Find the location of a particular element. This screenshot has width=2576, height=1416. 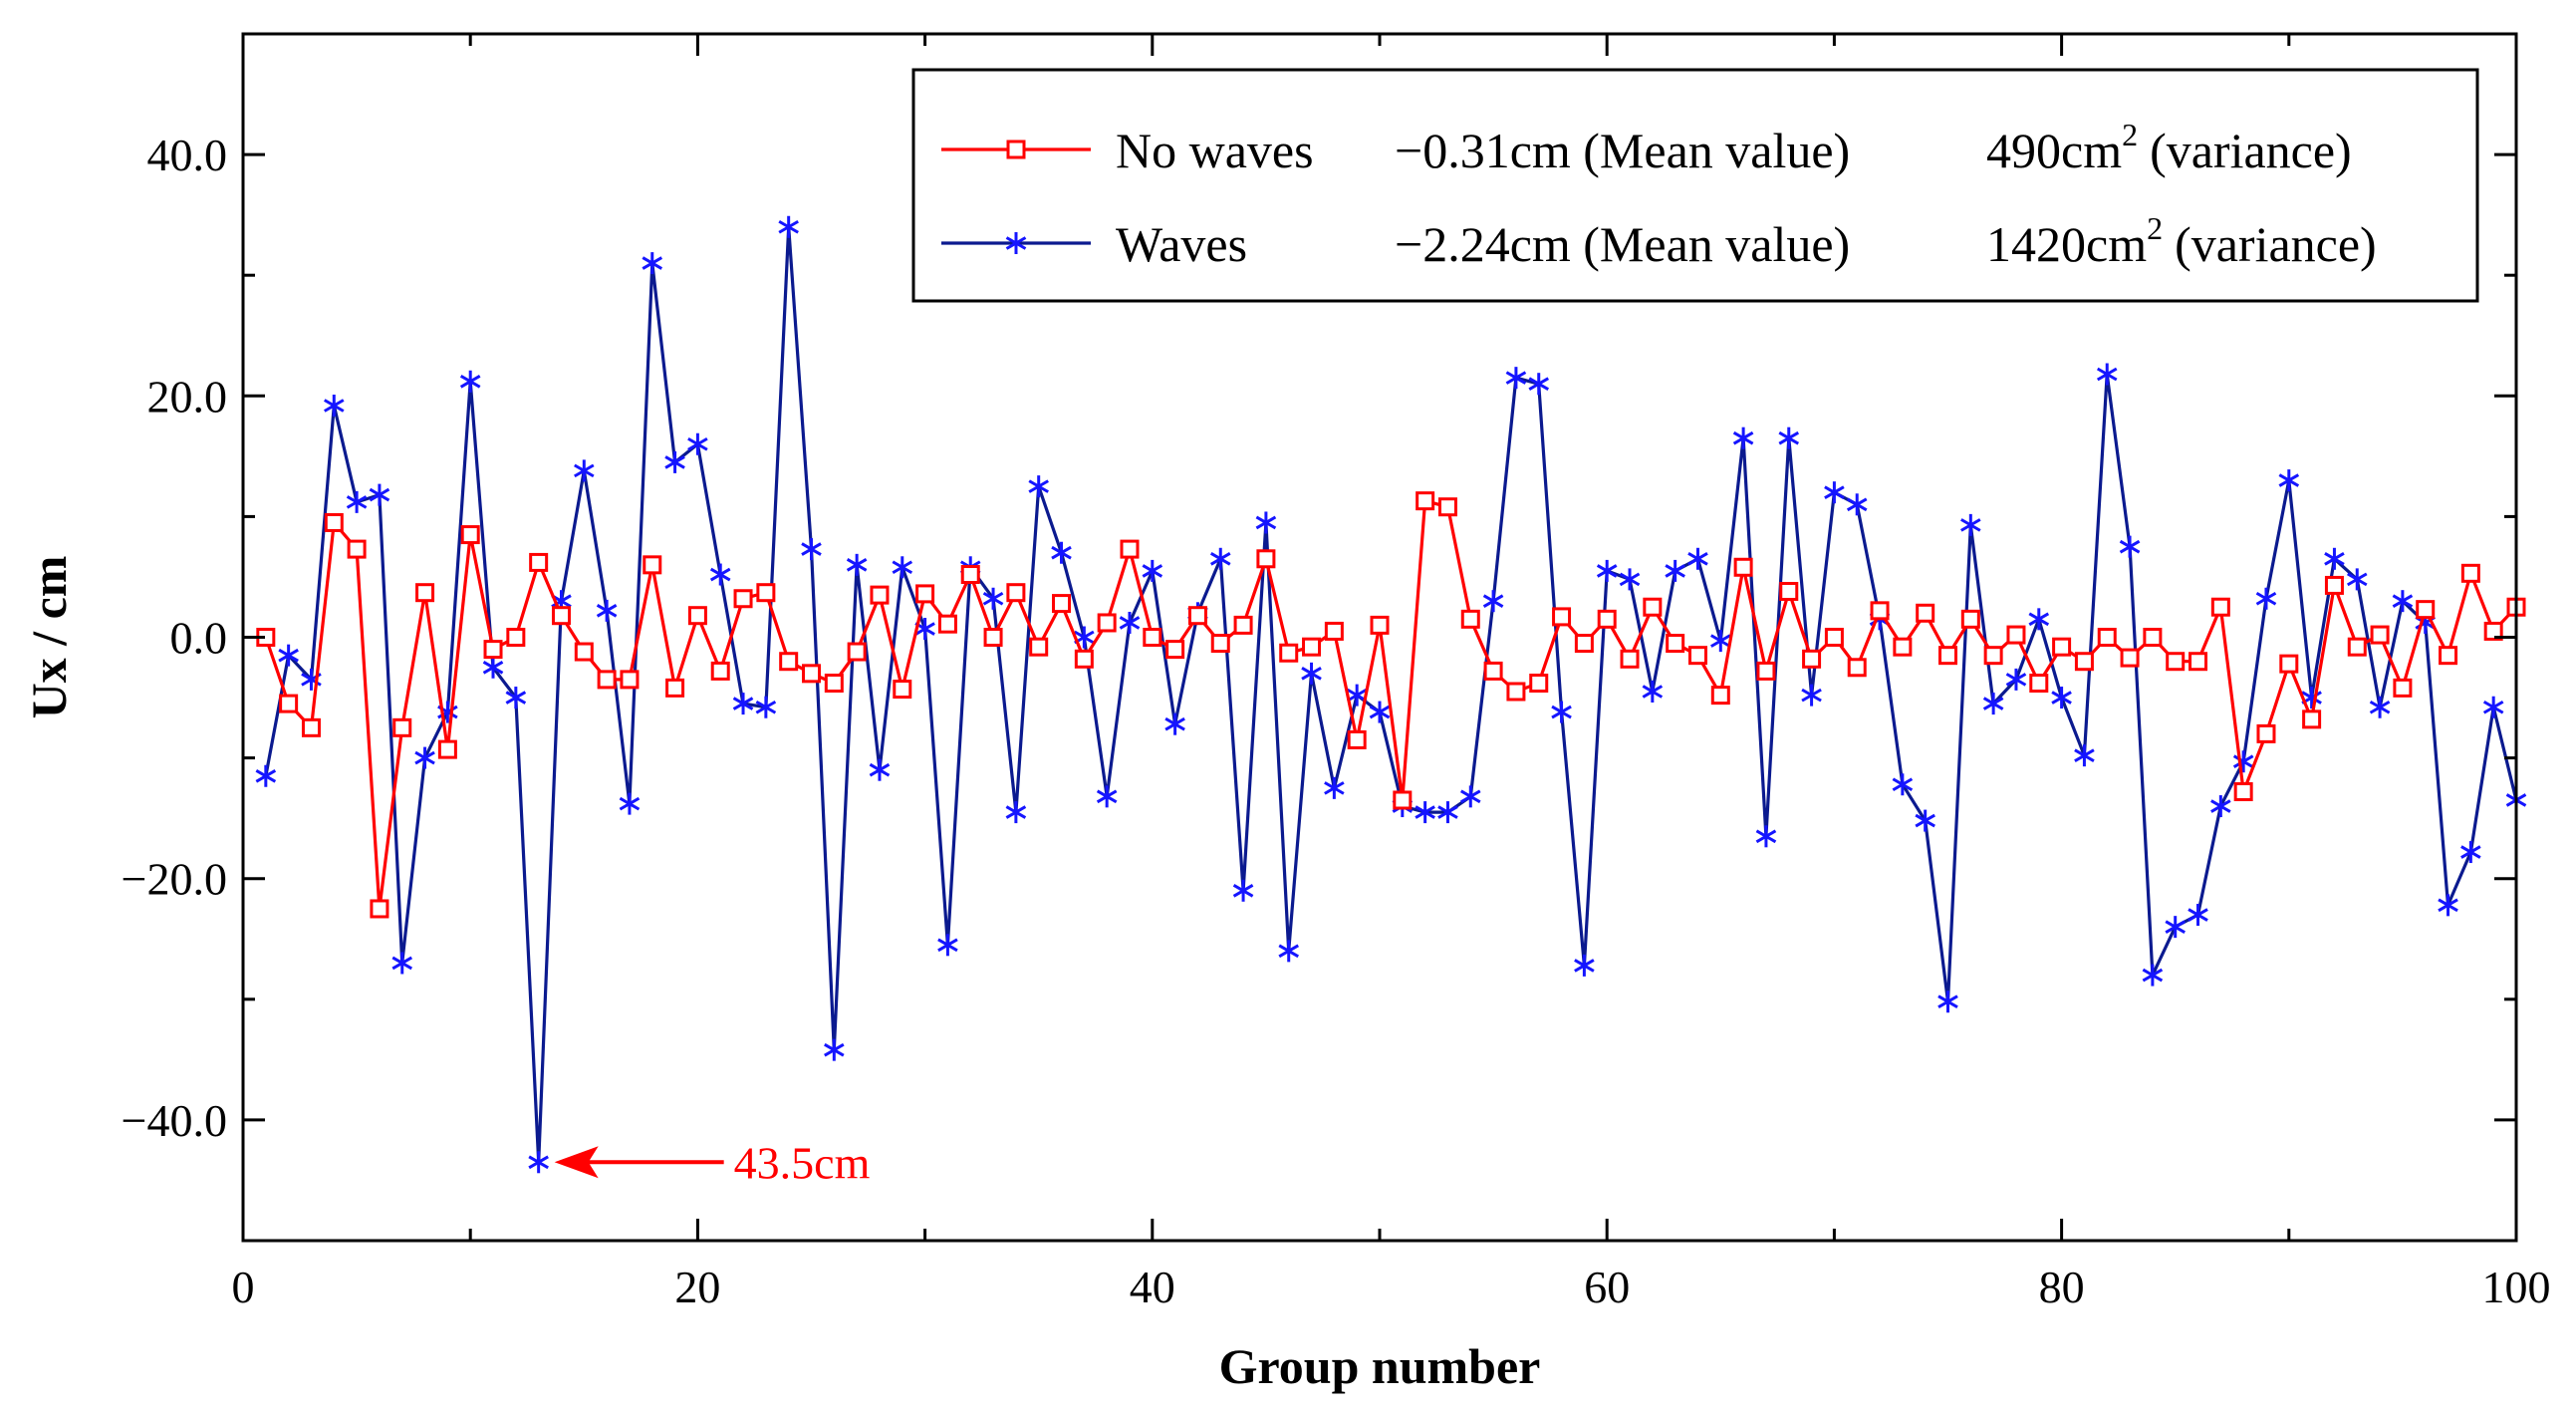

x-tick-label: 80 is located at coordinates (2062, 1287).